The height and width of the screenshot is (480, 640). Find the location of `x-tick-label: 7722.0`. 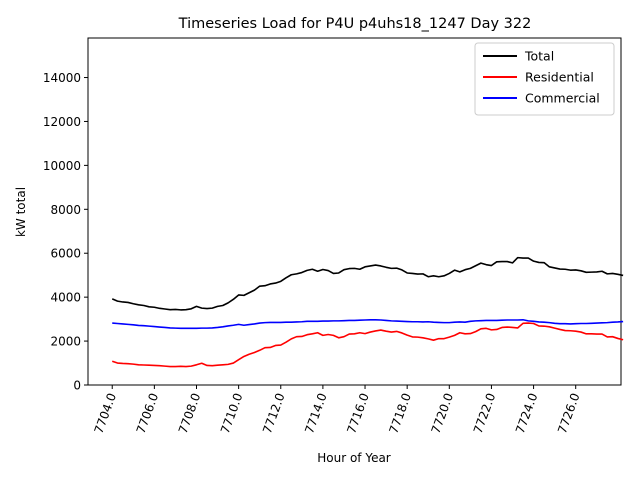

x-tick-label: 7722.0 is located at coordinates (485, 413).